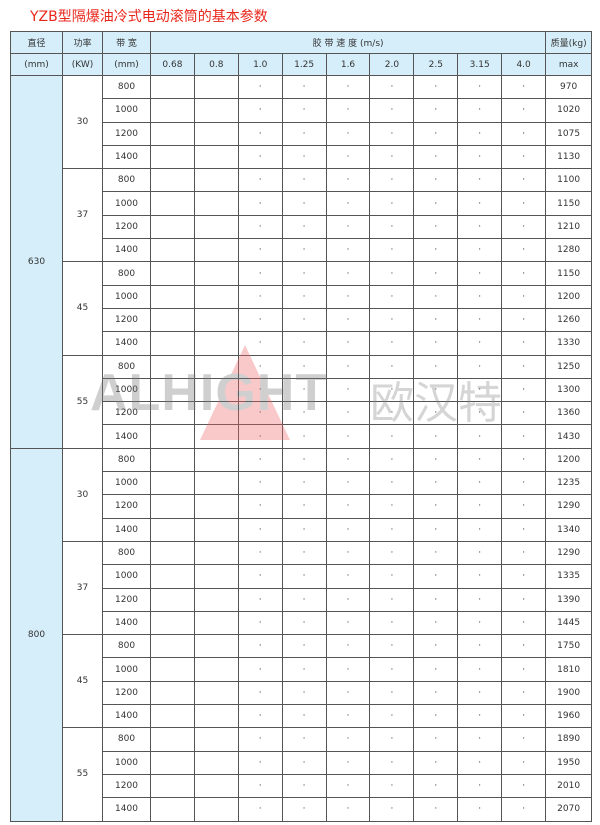 The width and height of the screenshot is (600, 825). What do you see at coordinates (569, 203) in the screenshot?
I see `mass-cell: 1150` at bounding box center [569, 203].